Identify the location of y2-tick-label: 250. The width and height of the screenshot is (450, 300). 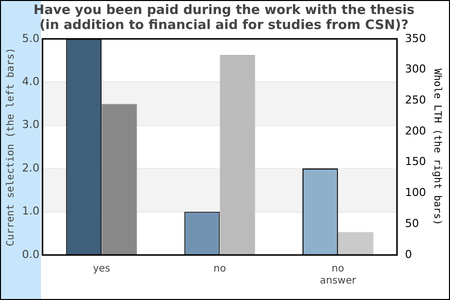
(415, 100).